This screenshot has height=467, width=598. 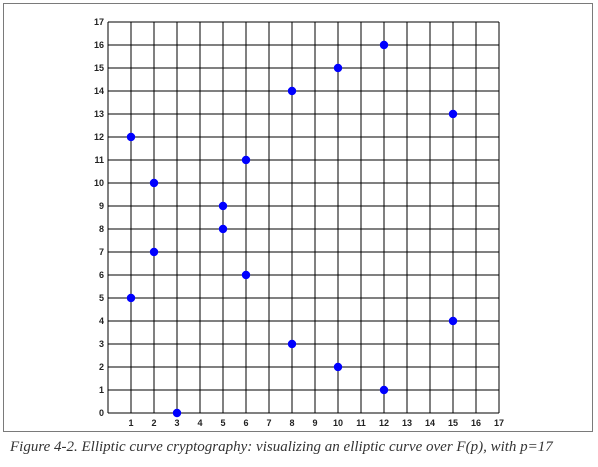 I want to click on x-tick-label: 14, so click(x=430, y=423).